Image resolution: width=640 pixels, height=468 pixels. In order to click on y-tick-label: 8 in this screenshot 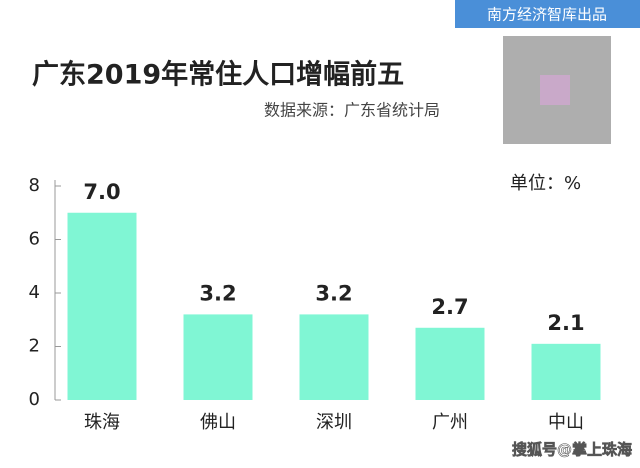, I will do `click(34, 185)`.